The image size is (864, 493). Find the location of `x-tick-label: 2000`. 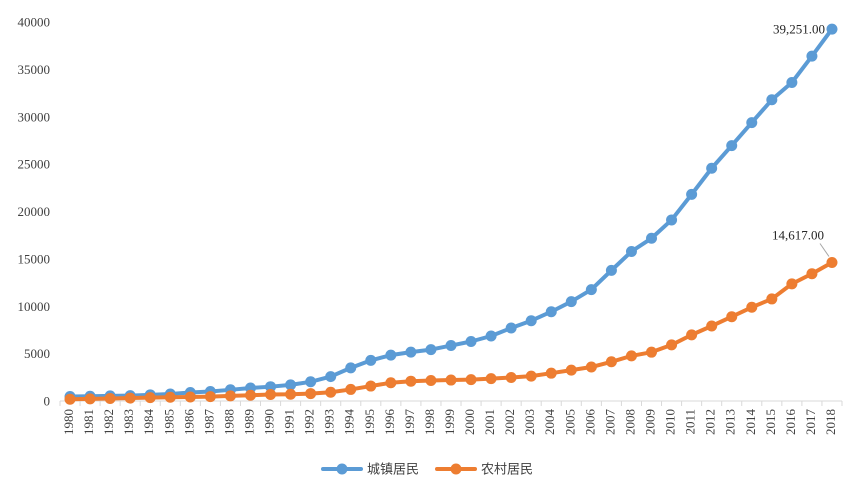

x-tick-label: 2000 is located at coordinates (469, 422).